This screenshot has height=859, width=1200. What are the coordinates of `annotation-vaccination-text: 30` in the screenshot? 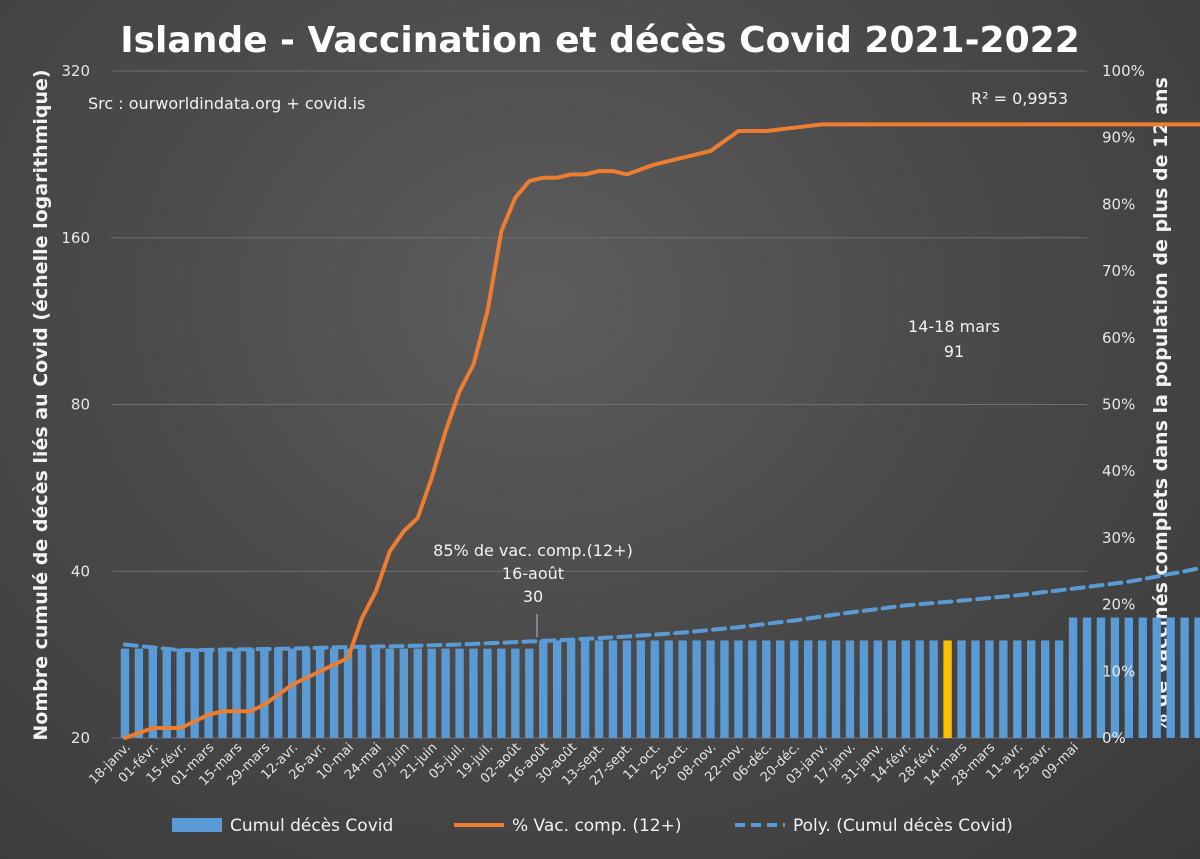 It's located at (533, 596).